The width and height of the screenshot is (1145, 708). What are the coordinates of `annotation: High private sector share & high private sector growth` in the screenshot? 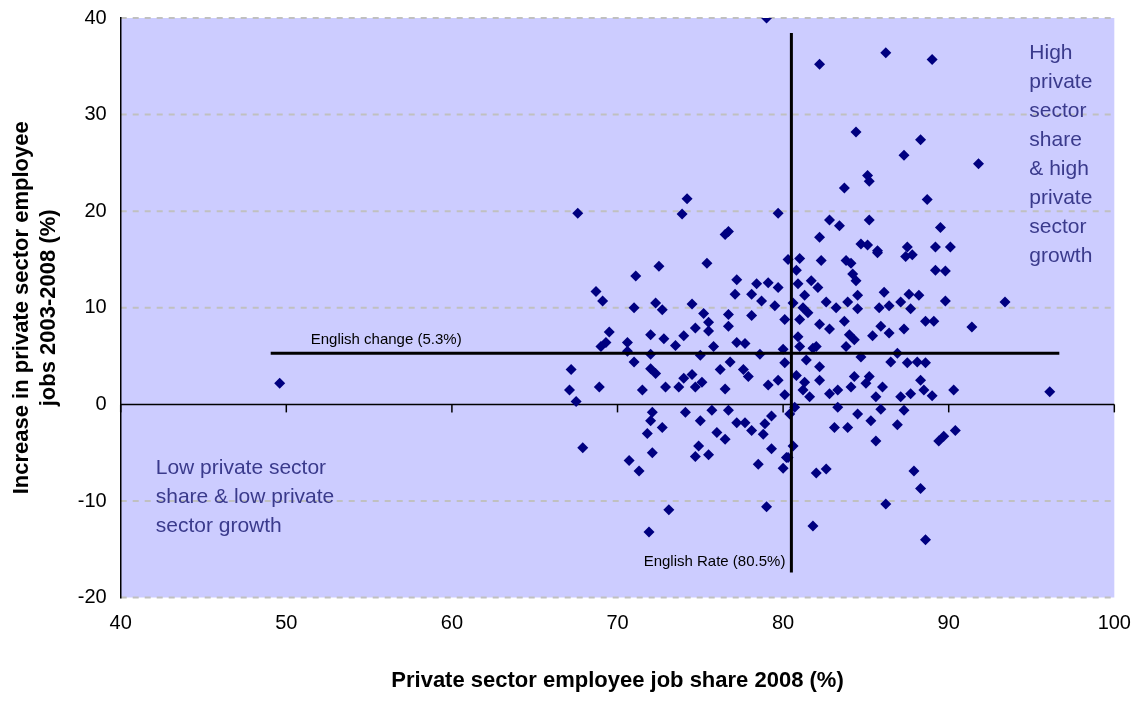 It's located at (1061, 153).